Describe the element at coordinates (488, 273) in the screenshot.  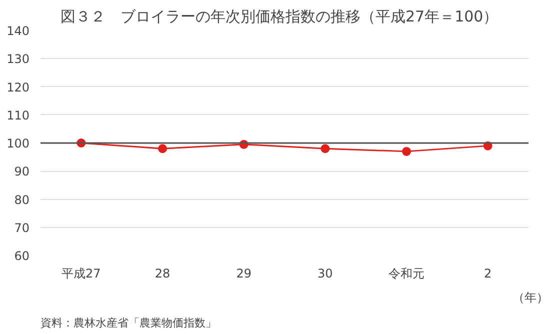
I see `x-tick-label: 2` at that location.